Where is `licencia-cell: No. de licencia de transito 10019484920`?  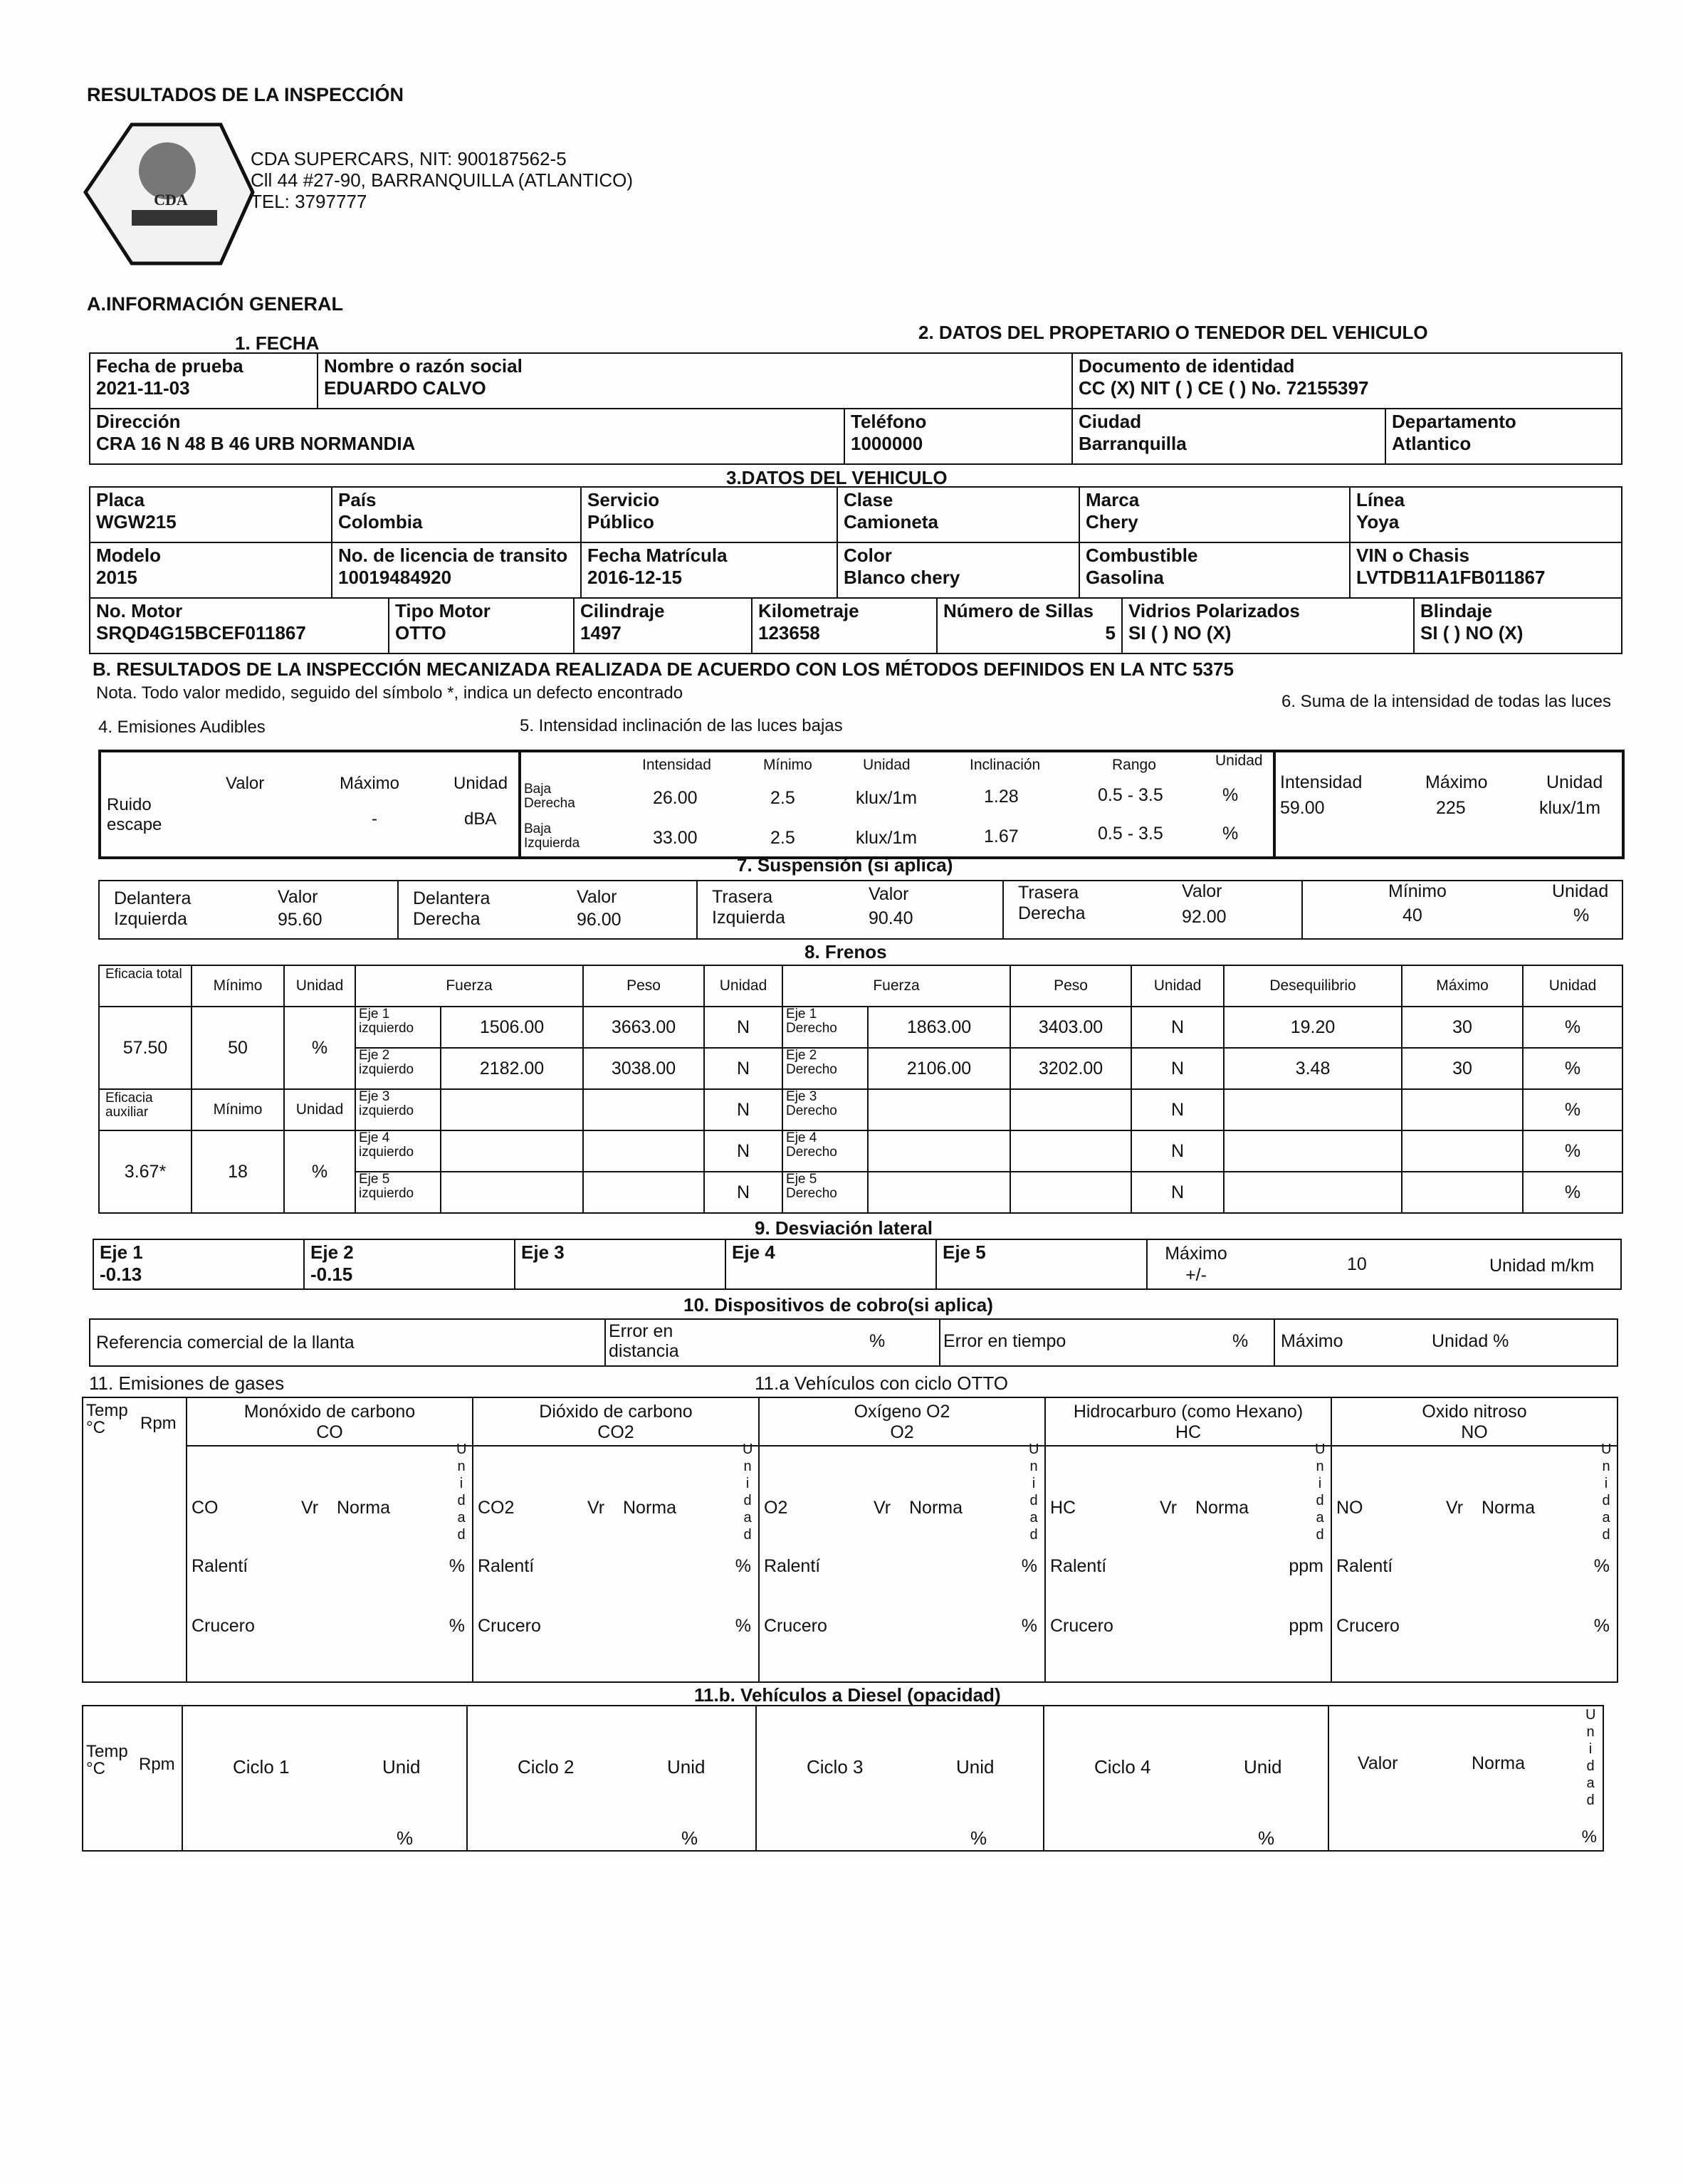 licencia-cell: No. de licencia de transito 10019484920 is located at coordinates (456, 570).